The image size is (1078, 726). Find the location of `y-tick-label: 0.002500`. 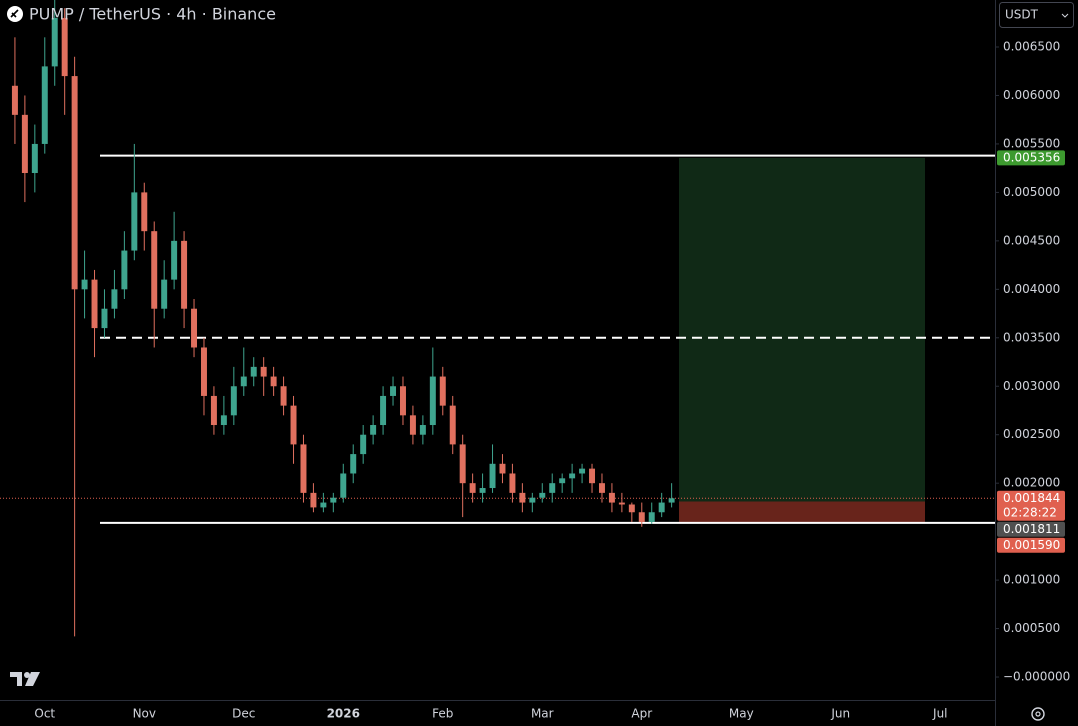

y-tick-label: 0.002500 is located at coordinates (1031, 434).